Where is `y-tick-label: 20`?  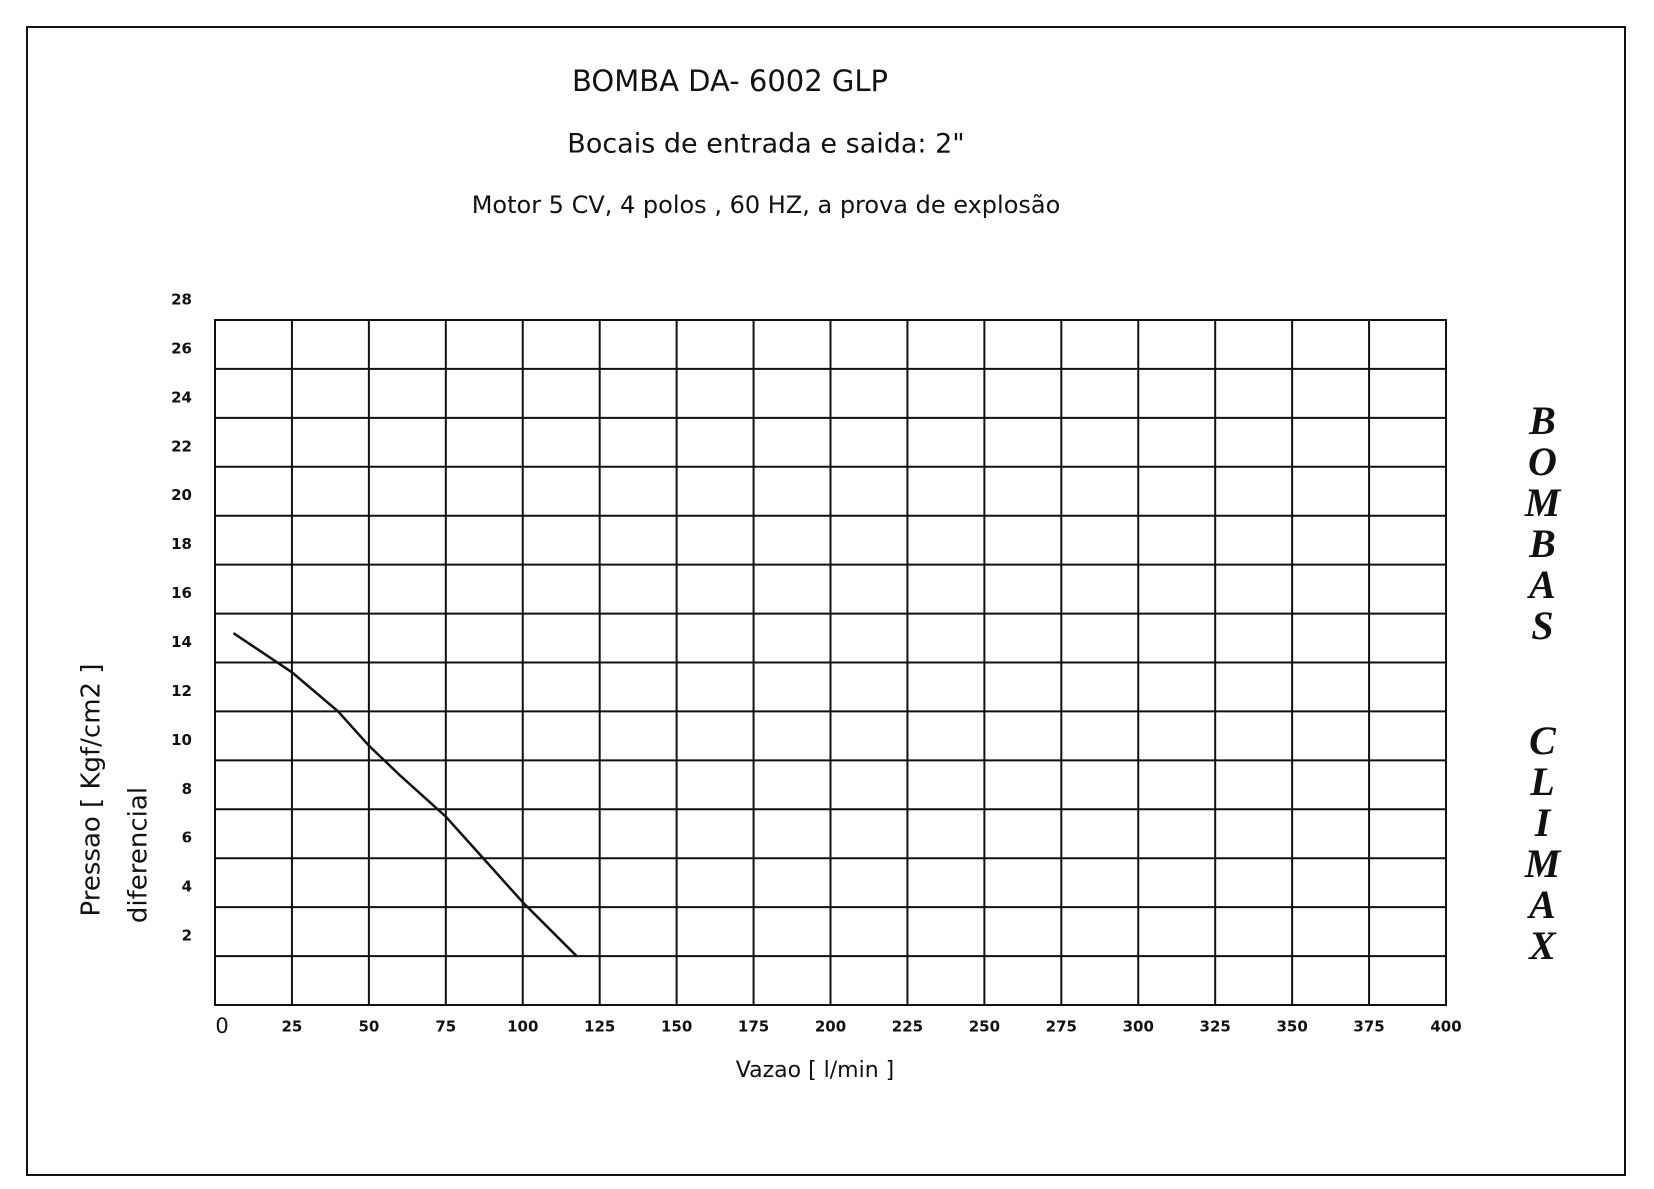
y-tick-label: 20 is located at coordinates (181, 495).